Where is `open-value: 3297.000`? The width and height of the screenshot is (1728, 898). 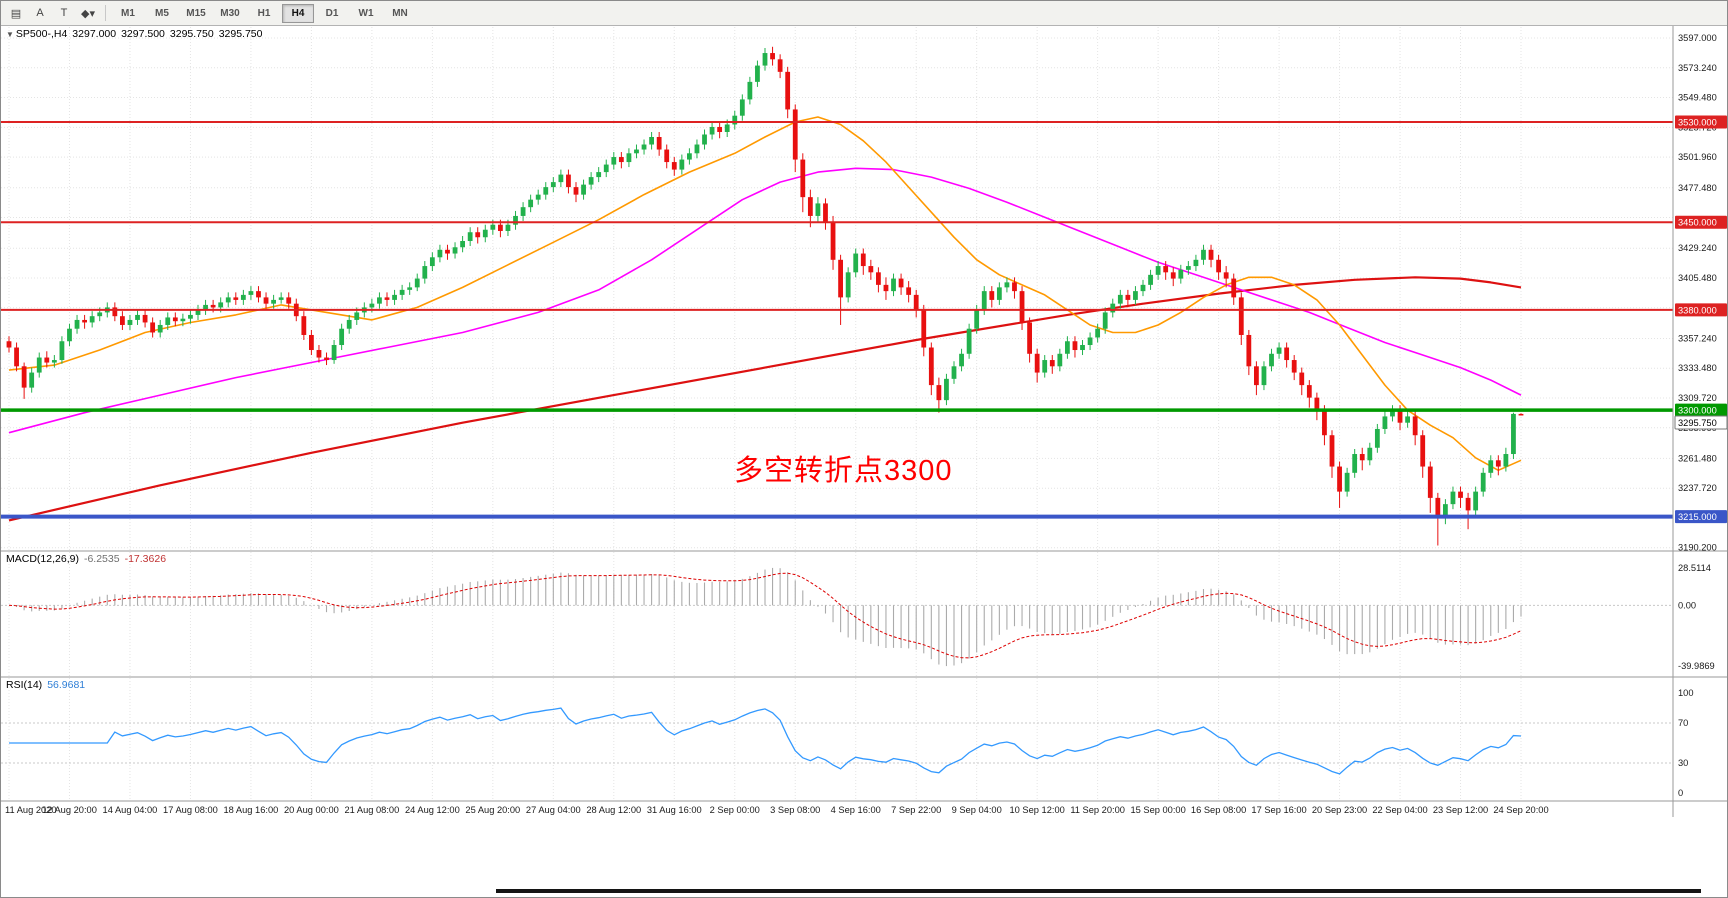 open-value: 3297.000 is located at coordinates (94, 34).